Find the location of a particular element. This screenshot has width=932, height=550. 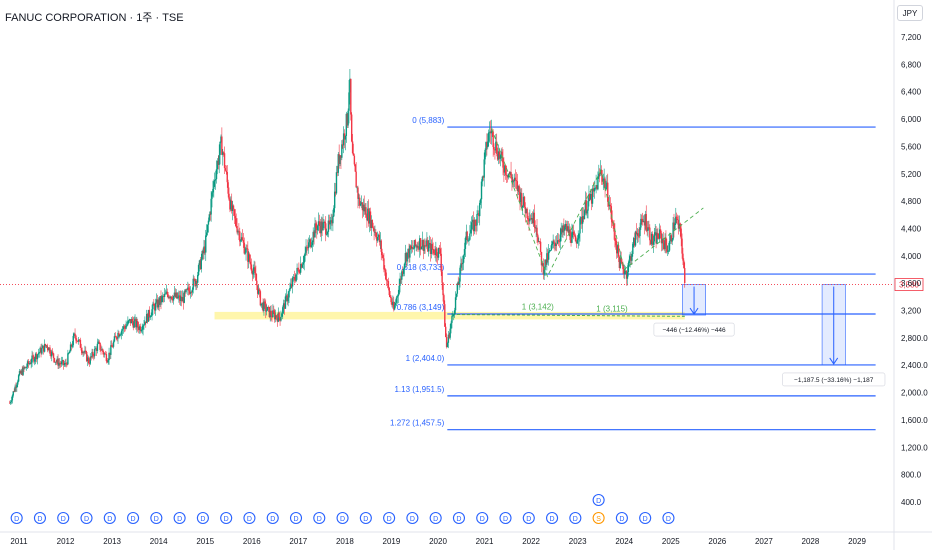

pattern-trendline is located at coordinates (597, 203).